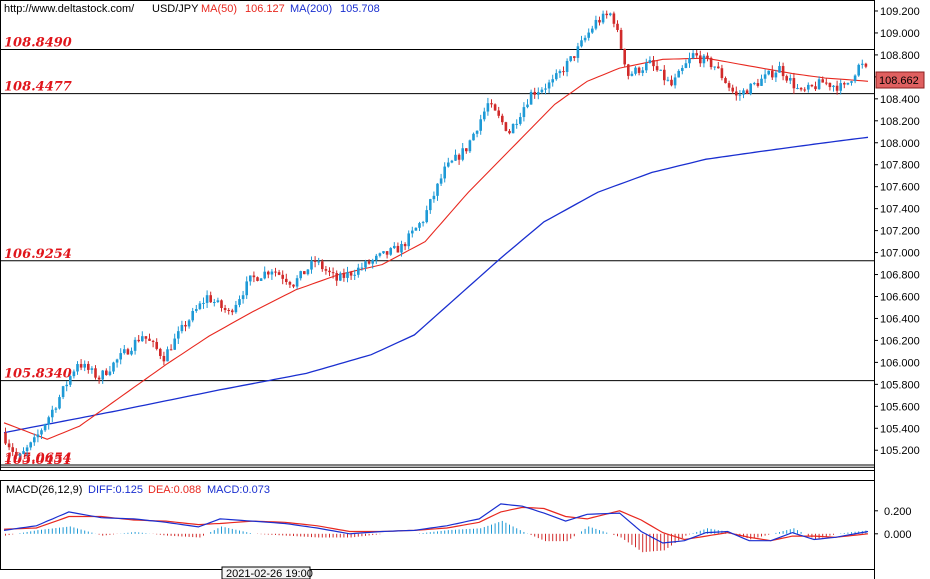 The image size is (930, 579). I want to click on macd-label: MACD(26,12,9), so click(44, 490).